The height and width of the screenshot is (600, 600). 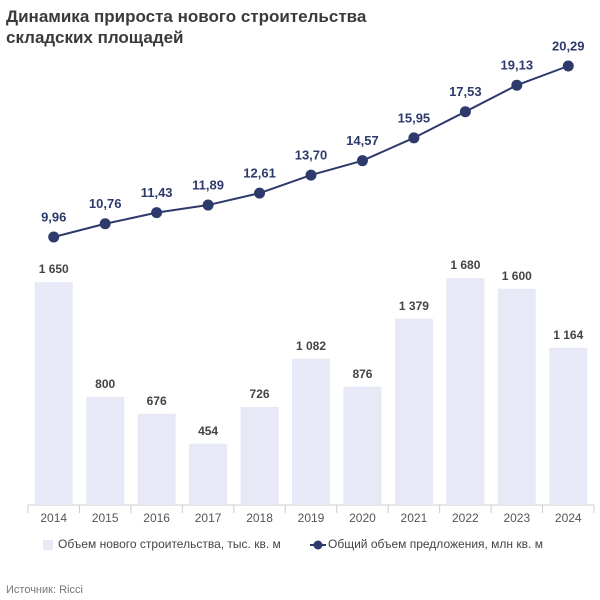 I want to click on point-label: 19,13, so click(x=517, y=65).